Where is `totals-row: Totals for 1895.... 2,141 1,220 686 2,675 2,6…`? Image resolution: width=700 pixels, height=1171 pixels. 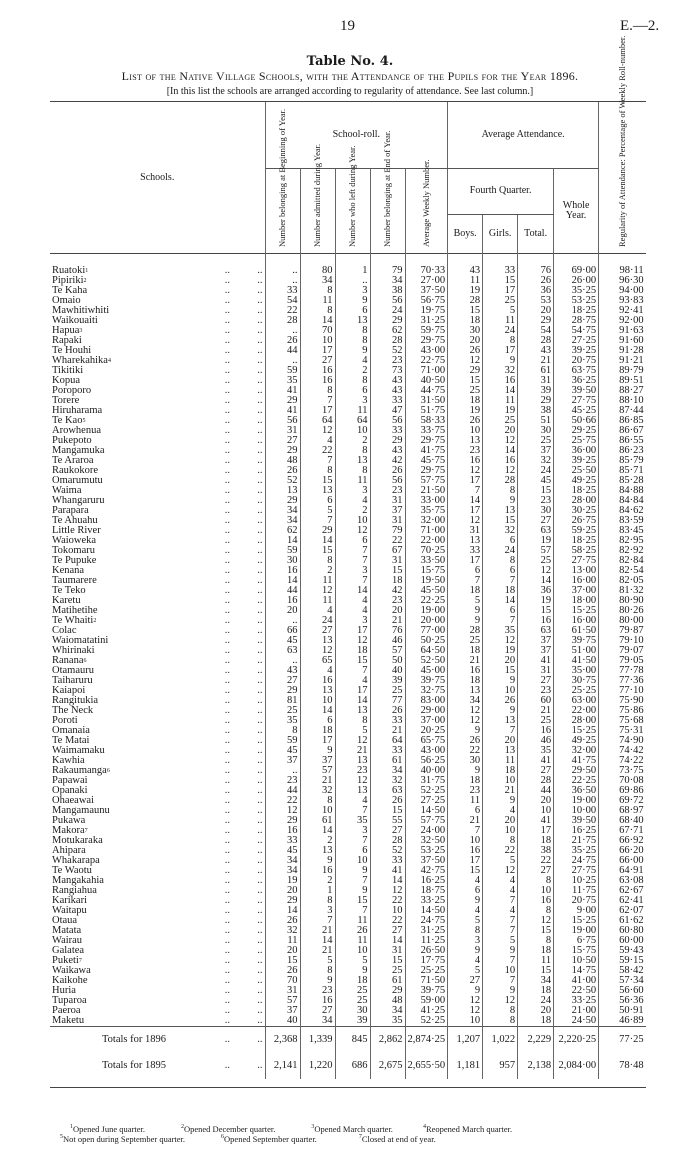
totals-row: Totals for 1895.... 2,141 1,220 686 2,675 2,6… is located at coordinates (348, 1066).